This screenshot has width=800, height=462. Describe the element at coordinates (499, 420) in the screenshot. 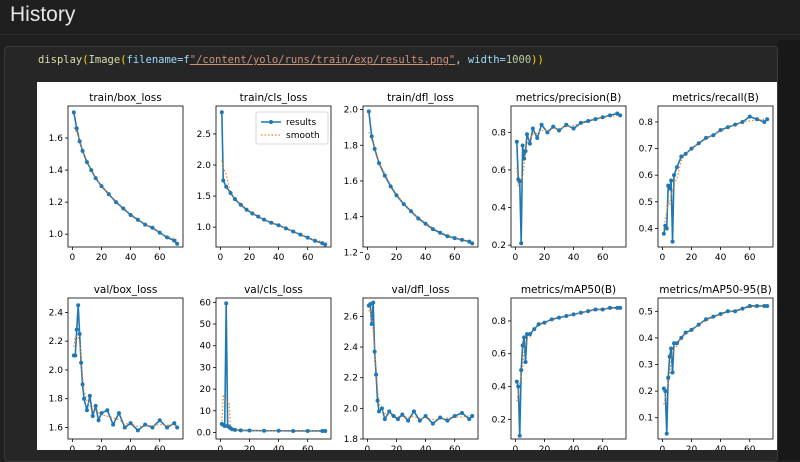

I see `y-tick-label: 0.2` at that location.